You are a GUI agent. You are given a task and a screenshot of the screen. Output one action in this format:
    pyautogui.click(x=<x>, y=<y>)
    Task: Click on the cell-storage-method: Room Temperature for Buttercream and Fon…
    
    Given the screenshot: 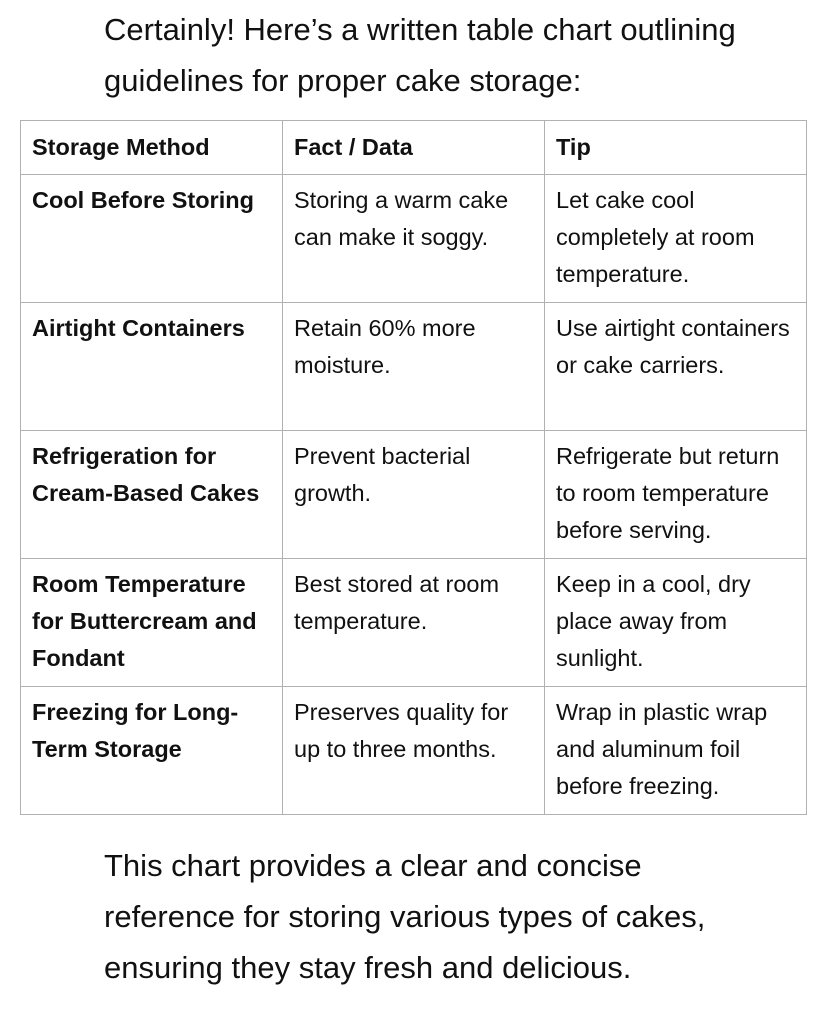 What is the action you would take?
    pyautogui.click(x=151, y=622)
    